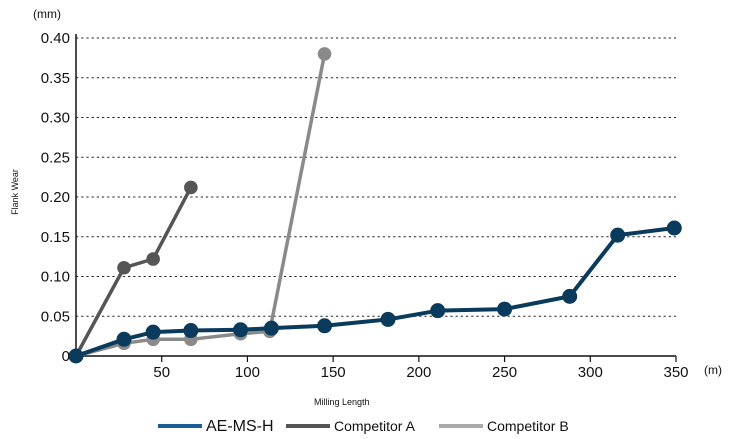  What do you see at coordinates (55, 237) in the screenshot?
I see `y-tick-label: 0.15` at bounding box center [55, 237].